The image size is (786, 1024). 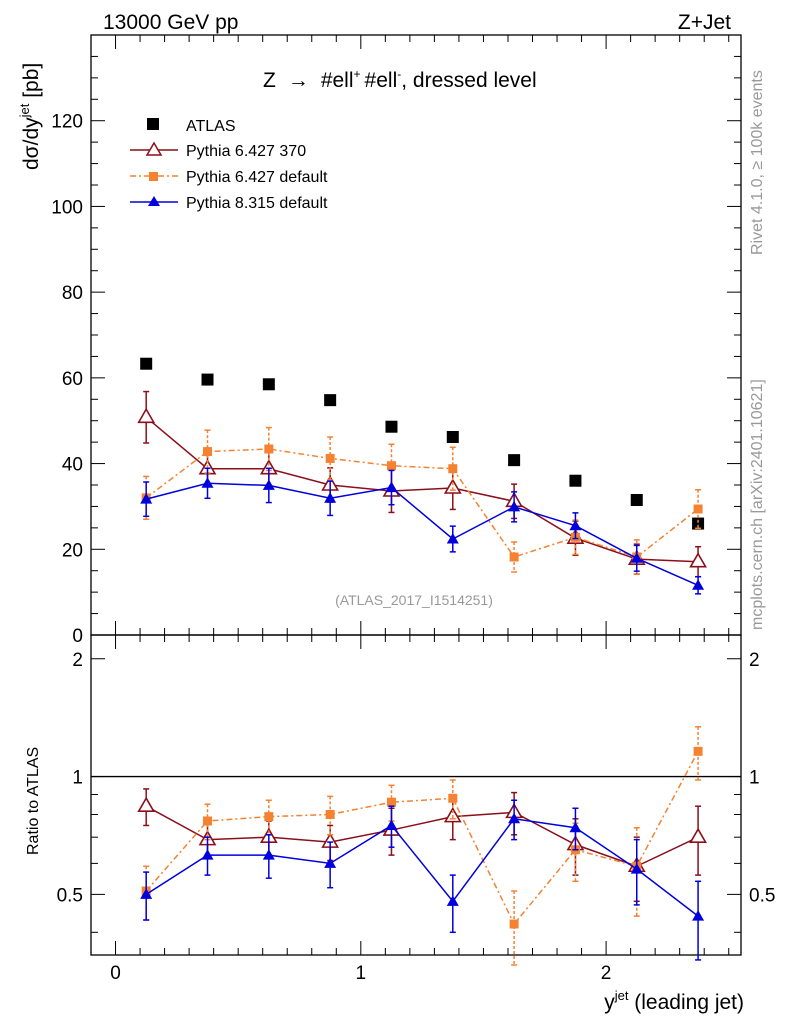 What do you see at coordinates (257, 177) in the screenshot?
I see `legend-label-py6-default: Pythia 6.427 default` at bounding box center [257, 177].